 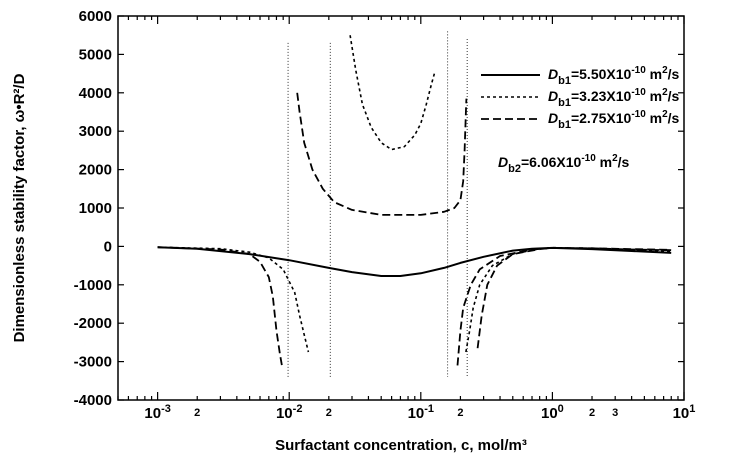 What do you see at coordinates (503, 162) in the screenshot?
I see `db2-annotation-symbol: D` at bounding box center [503, 162].